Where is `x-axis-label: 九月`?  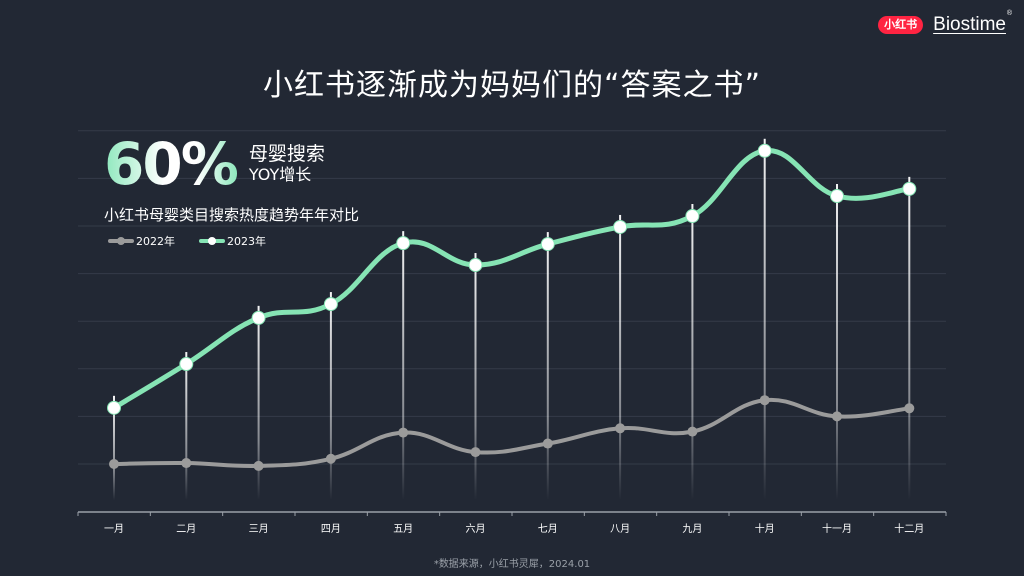
x-axis-label: 九月 is located at coordinates (692, 529).